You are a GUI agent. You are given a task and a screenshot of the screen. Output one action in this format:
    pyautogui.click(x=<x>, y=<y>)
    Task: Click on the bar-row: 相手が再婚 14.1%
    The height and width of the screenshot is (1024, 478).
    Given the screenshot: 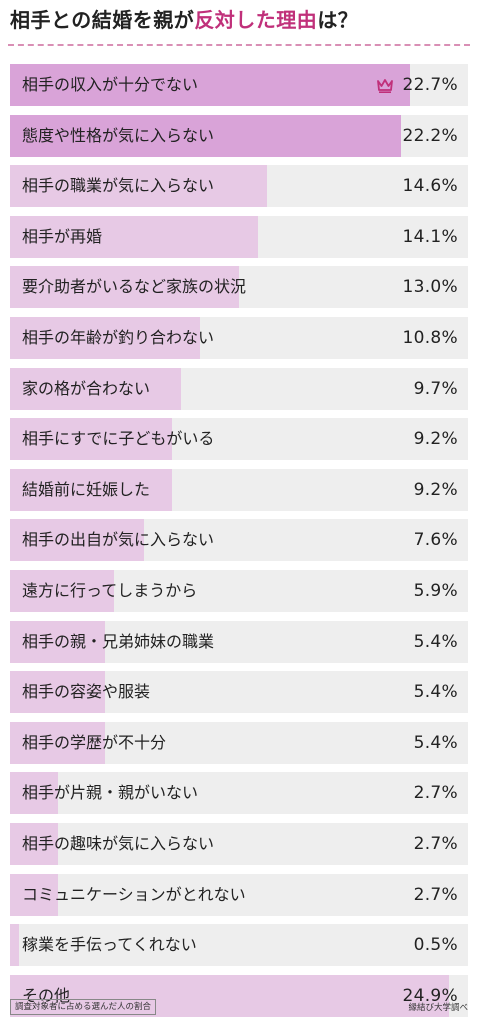 What is the action you would take?
    pyautogui.click(x=239, y=236)
    